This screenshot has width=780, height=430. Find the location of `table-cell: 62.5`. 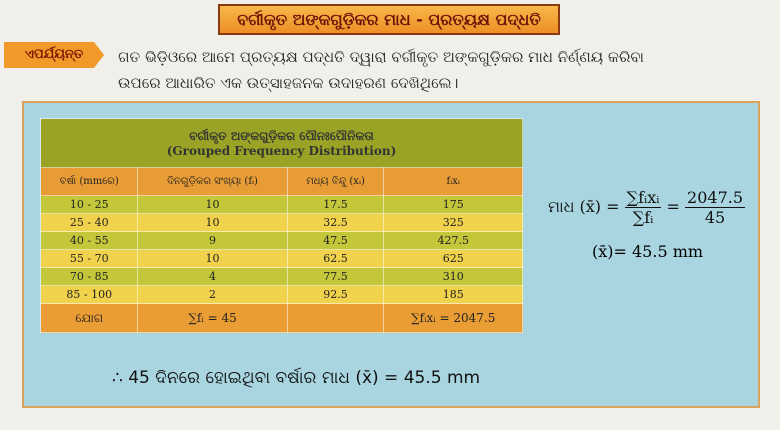

table-cell: 62.5 is located at coordinates (335, 258).